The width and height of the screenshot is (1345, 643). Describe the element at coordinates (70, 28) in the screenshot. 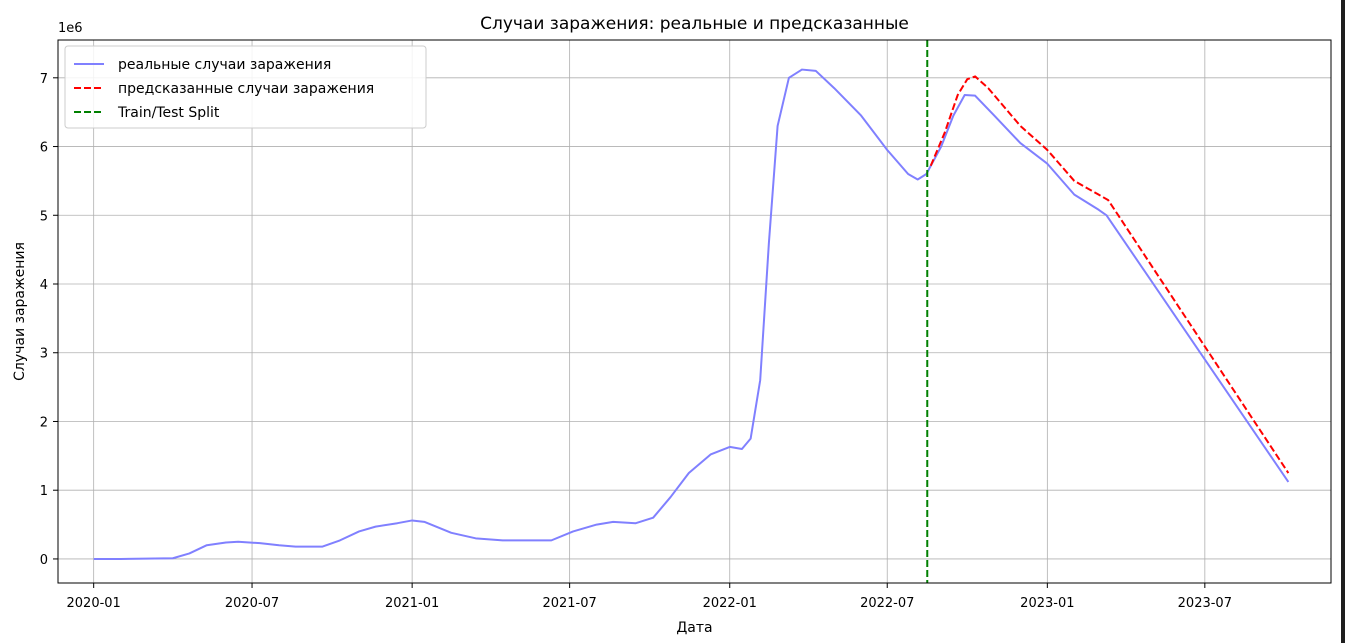

I see `y-offset-label: 1e6` at that location.